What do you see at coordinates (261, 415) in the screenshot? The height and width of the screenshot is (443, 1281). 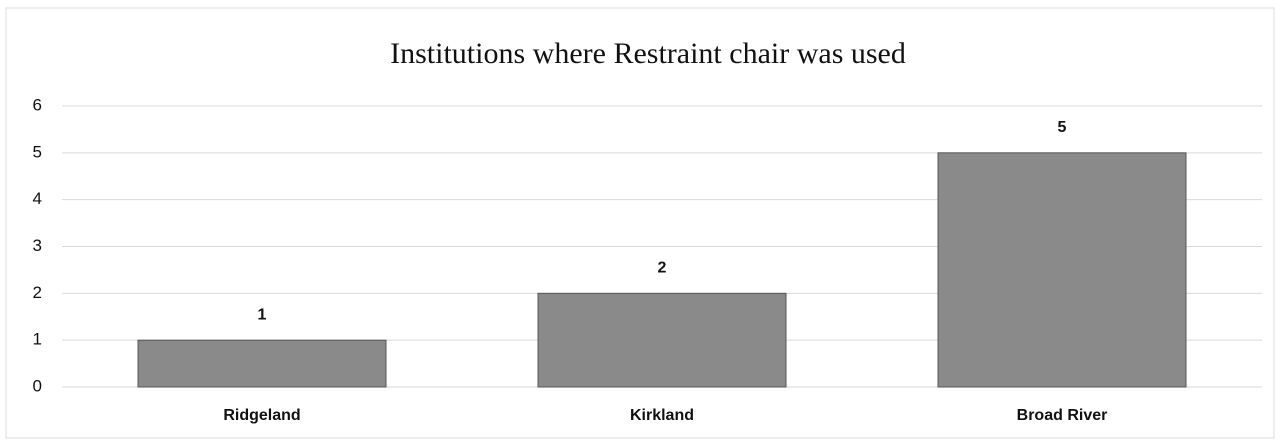 I see `x-tick-label: Ridgeland` at bounding box center [261, 415].